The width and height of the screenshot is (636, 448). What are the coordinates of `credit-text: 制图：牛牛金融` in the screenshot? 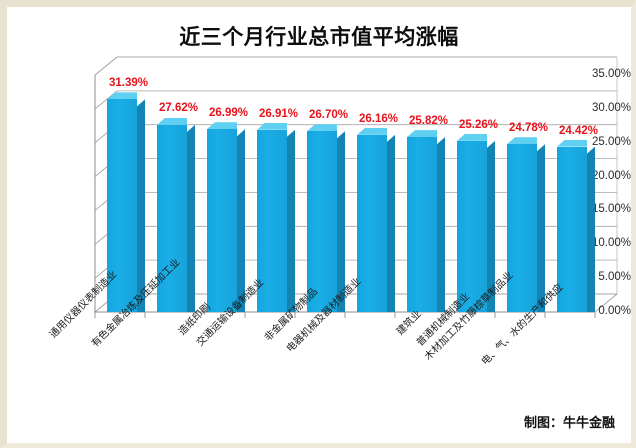 It's located at (569, 422).